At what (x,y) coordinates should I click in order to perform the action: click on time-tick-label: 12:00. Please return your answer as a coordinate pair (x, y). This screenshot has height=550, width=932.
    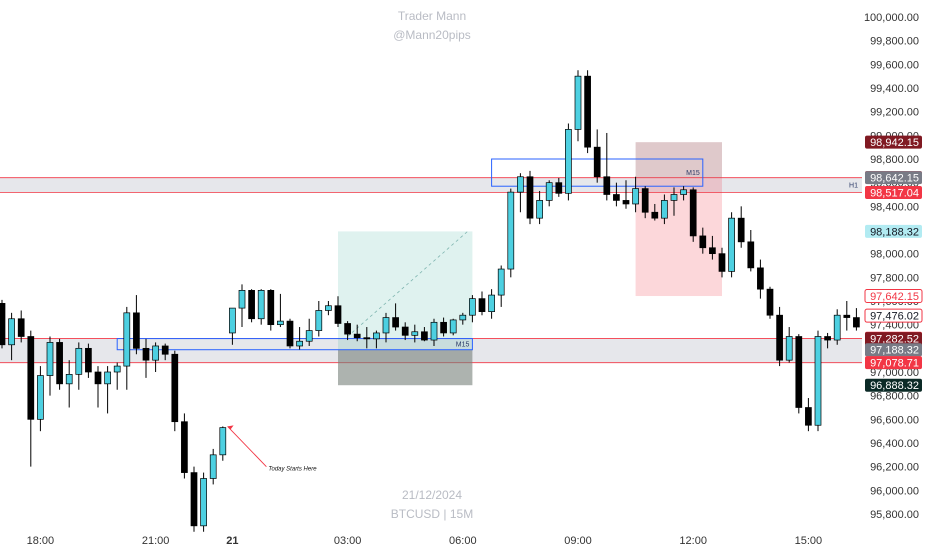
    Looking at the image, I should click on (693, 541).